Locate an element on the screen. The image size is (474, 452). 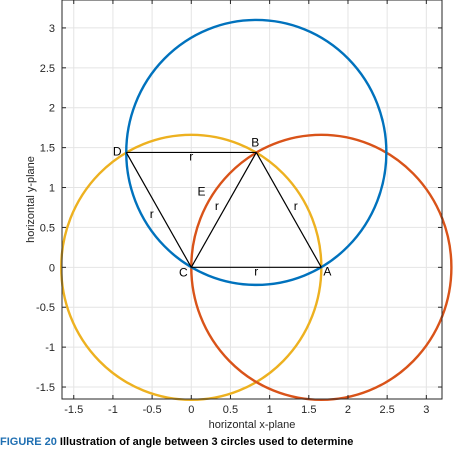
x-tick-label: 0 is located at coordinates (191, 410).